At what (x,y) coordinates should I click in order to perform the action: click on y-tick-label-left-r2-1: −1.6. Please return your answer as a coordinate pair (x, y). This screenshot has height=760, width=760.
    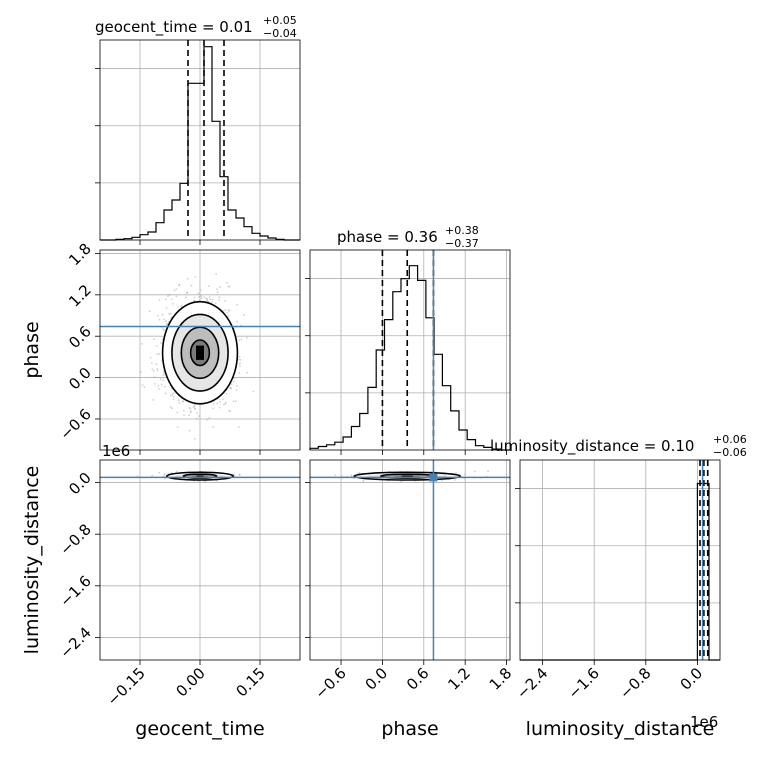
    Looking at the image, I should click on (75, 591).